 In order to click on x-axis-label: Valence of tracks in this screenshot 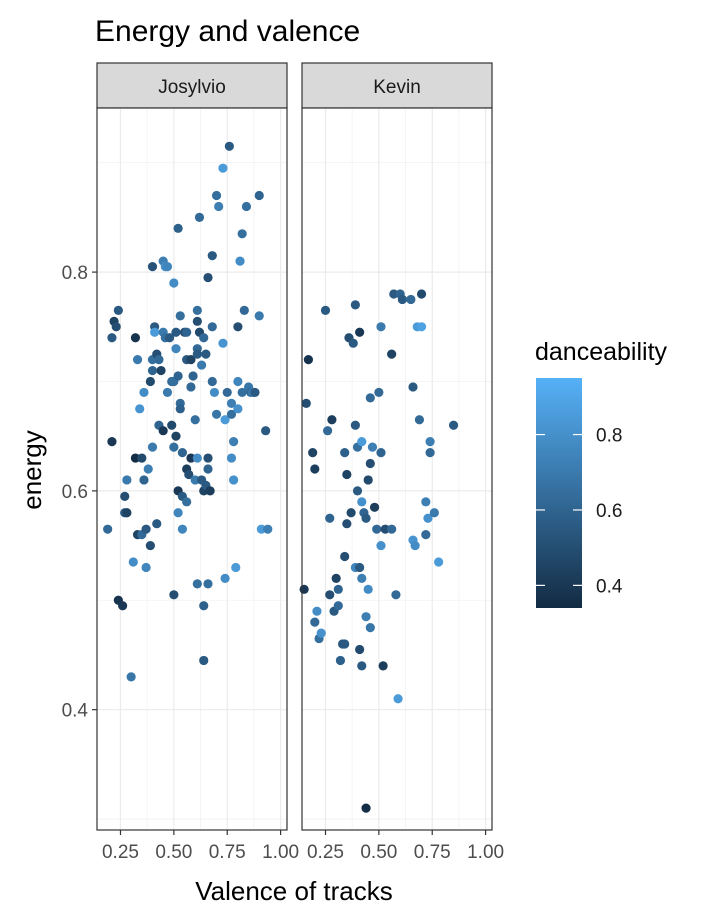, I will do `click(294, 891)`.